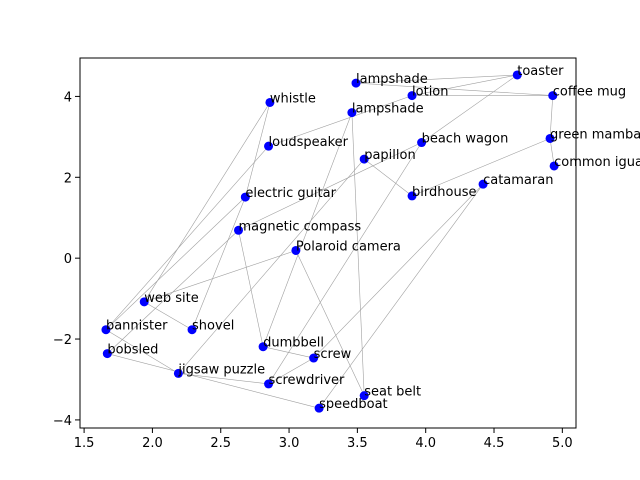 The width and height of the screenshot is (640, 480). Describe the element at coordinates (348, 246) in the screenshot. I see `point-label: Polaroid camera` at that location.